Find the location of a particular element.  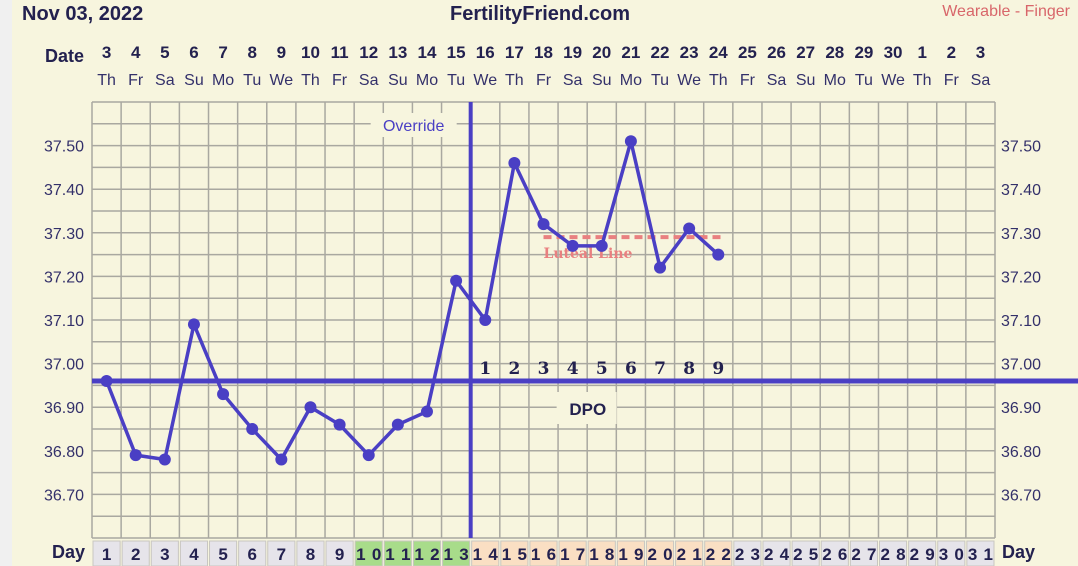

date-label: 17 is located at coordinates (514, 52).